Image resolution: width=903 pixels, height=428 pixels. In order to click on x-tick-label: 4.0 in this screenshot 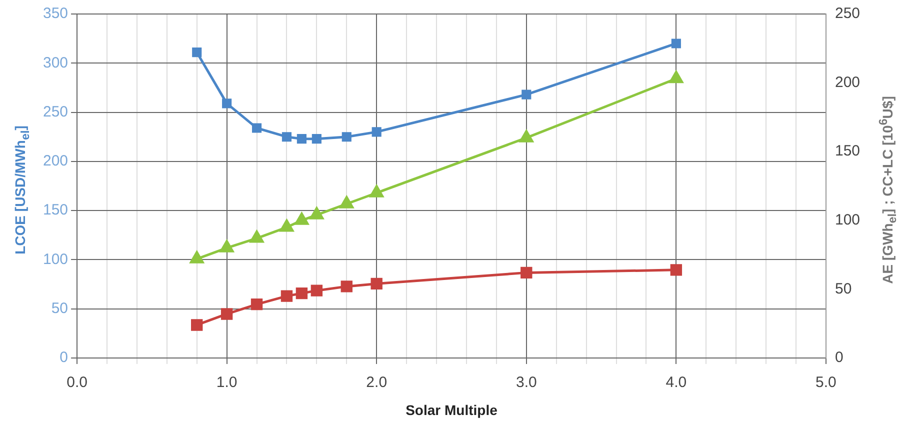, I will do `click(676, 383)`.